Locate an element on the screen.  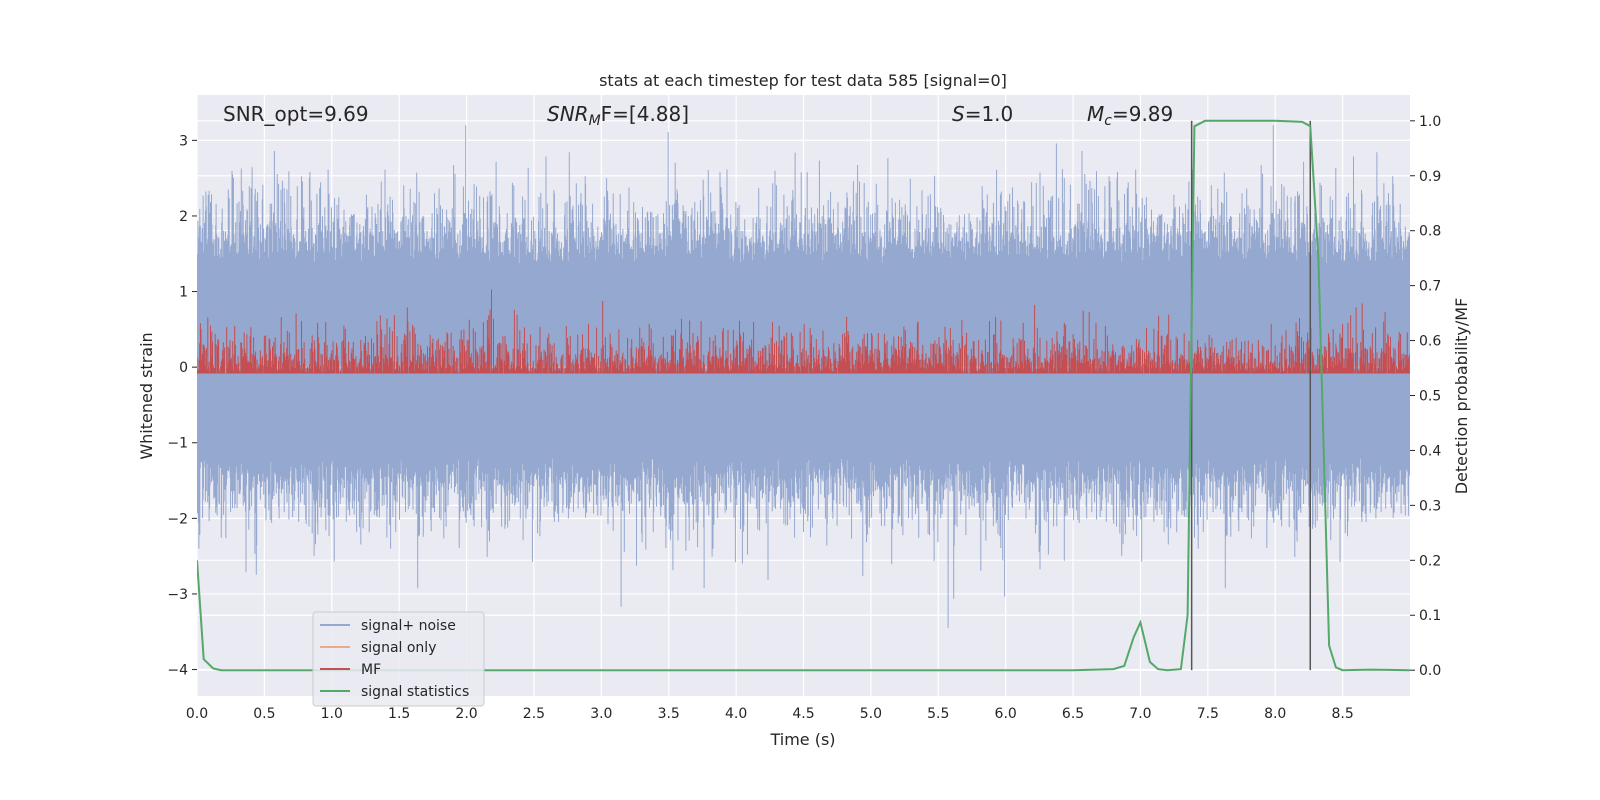
legend-label-mf: MF is located at coordinates (371, 670).